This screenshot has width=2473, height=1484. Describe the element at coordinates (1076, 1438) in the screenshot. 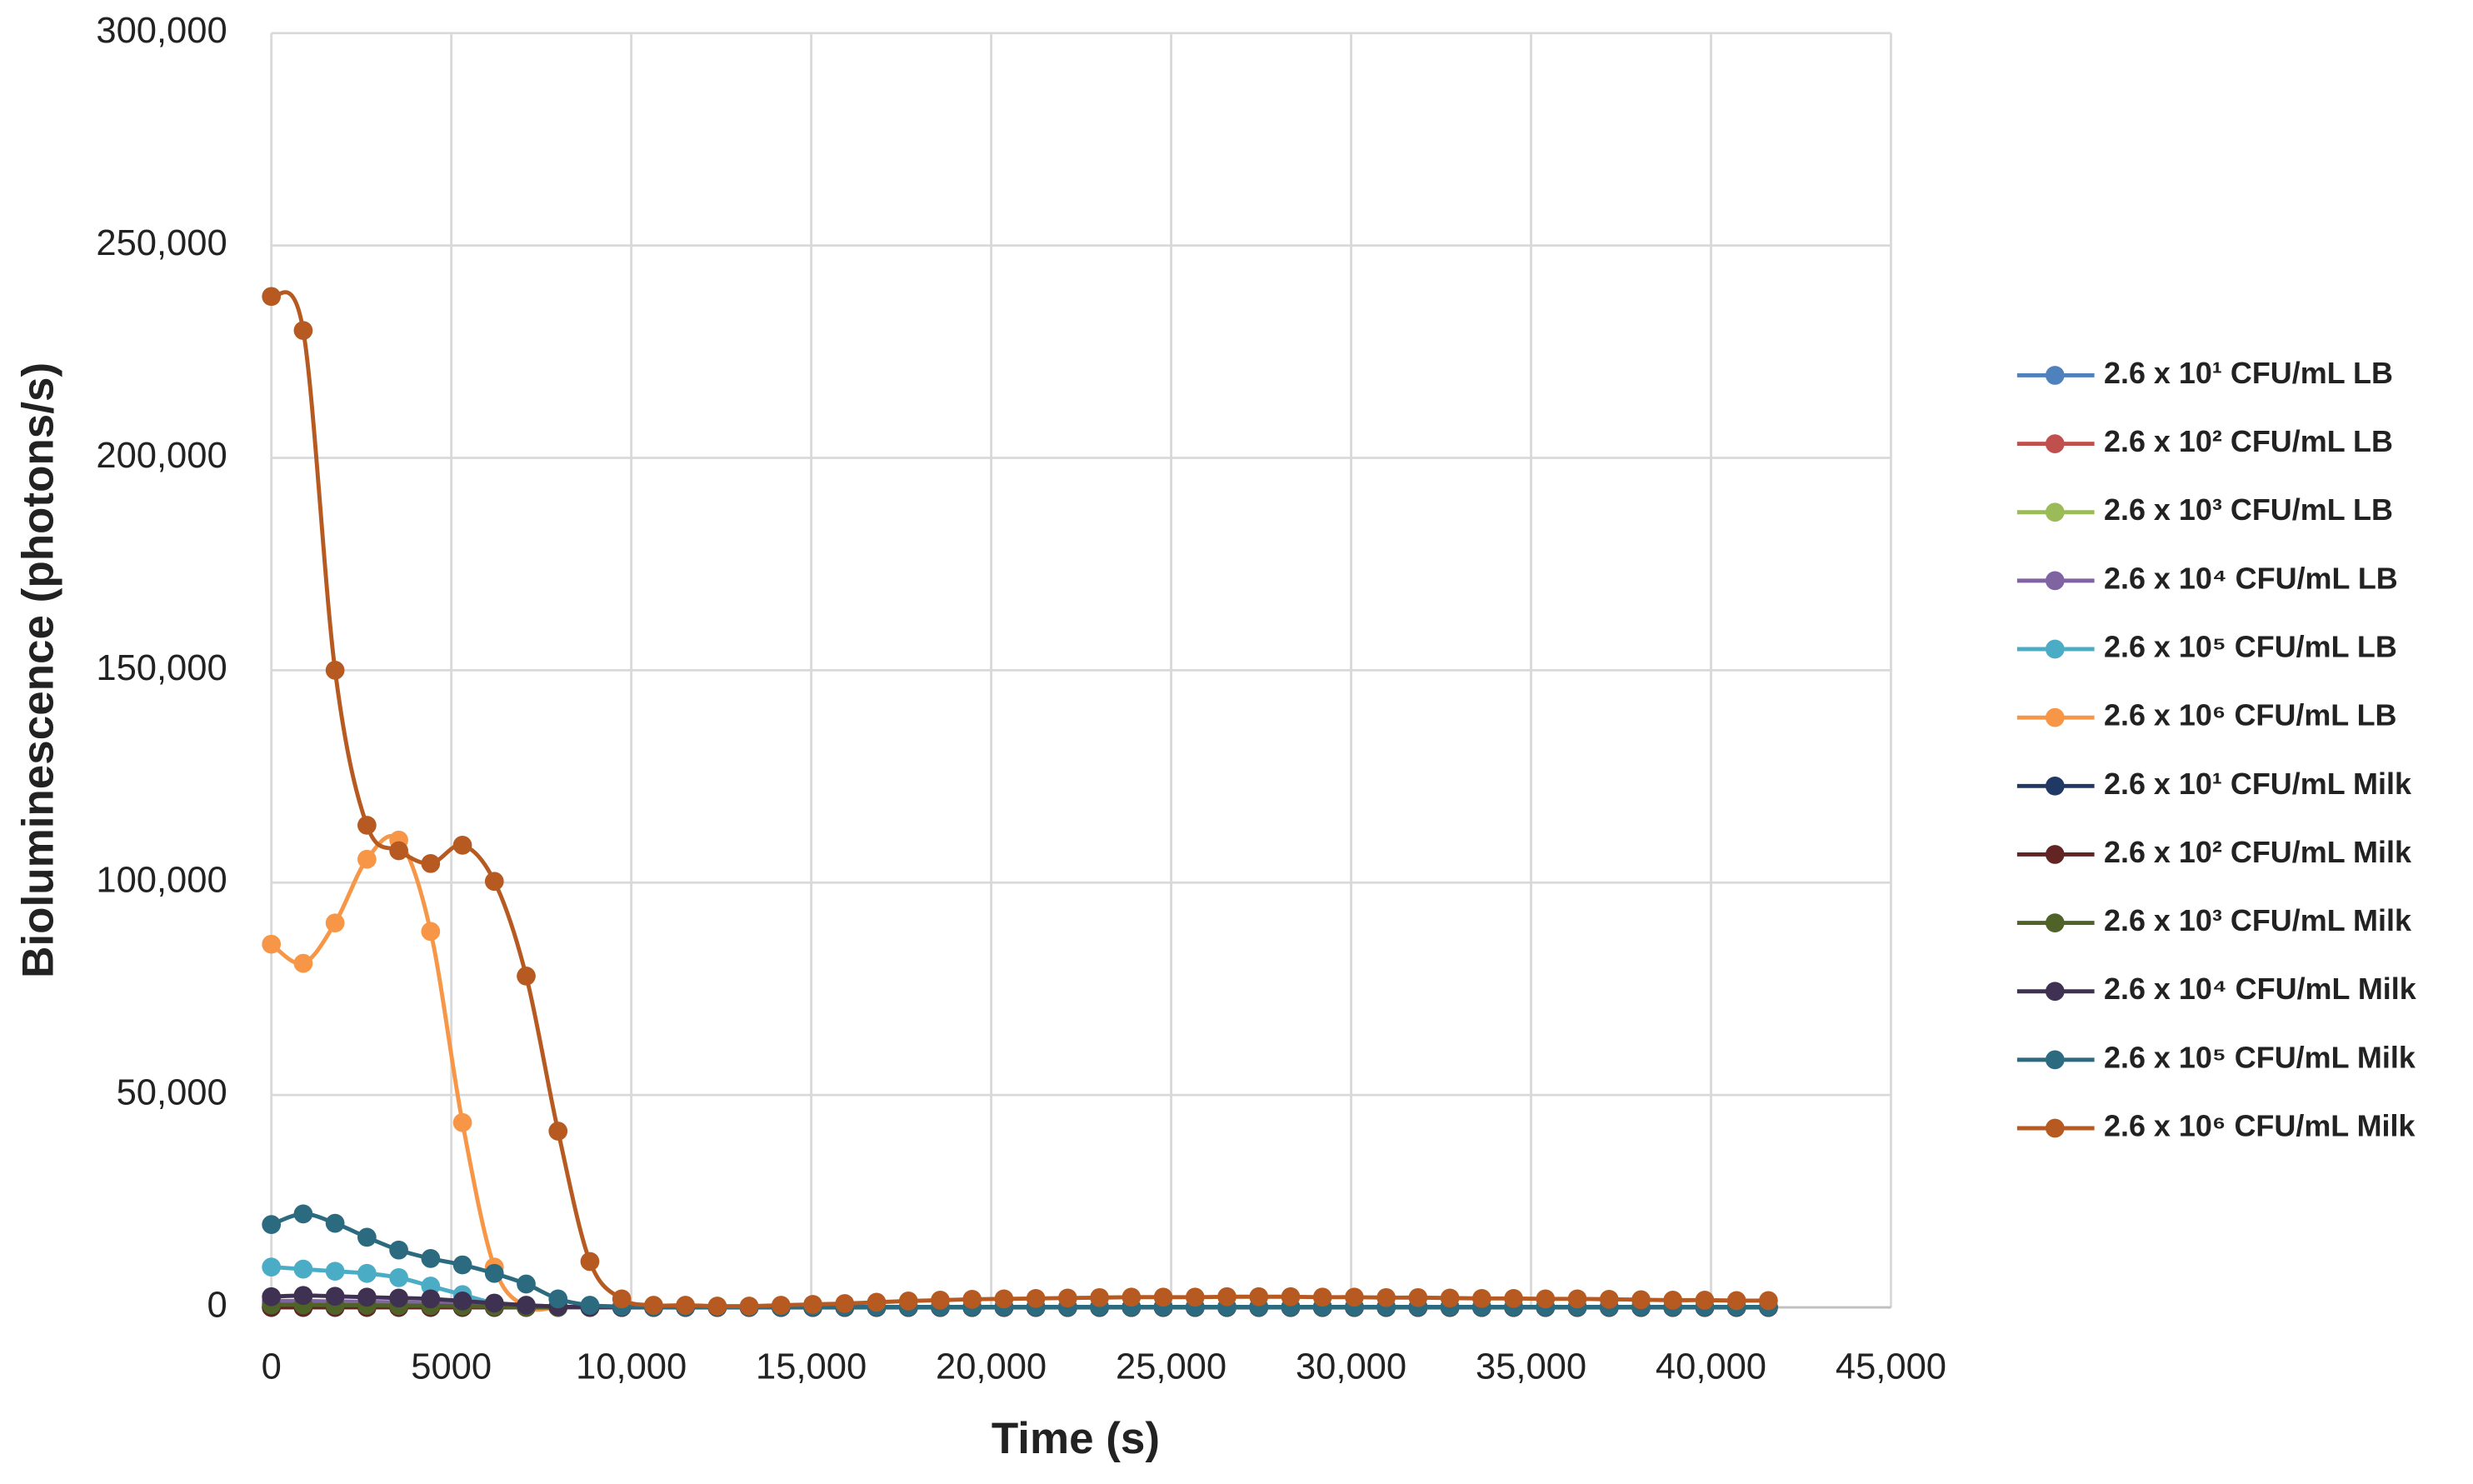

I see `x-axis-title: Time (s)` at that location.